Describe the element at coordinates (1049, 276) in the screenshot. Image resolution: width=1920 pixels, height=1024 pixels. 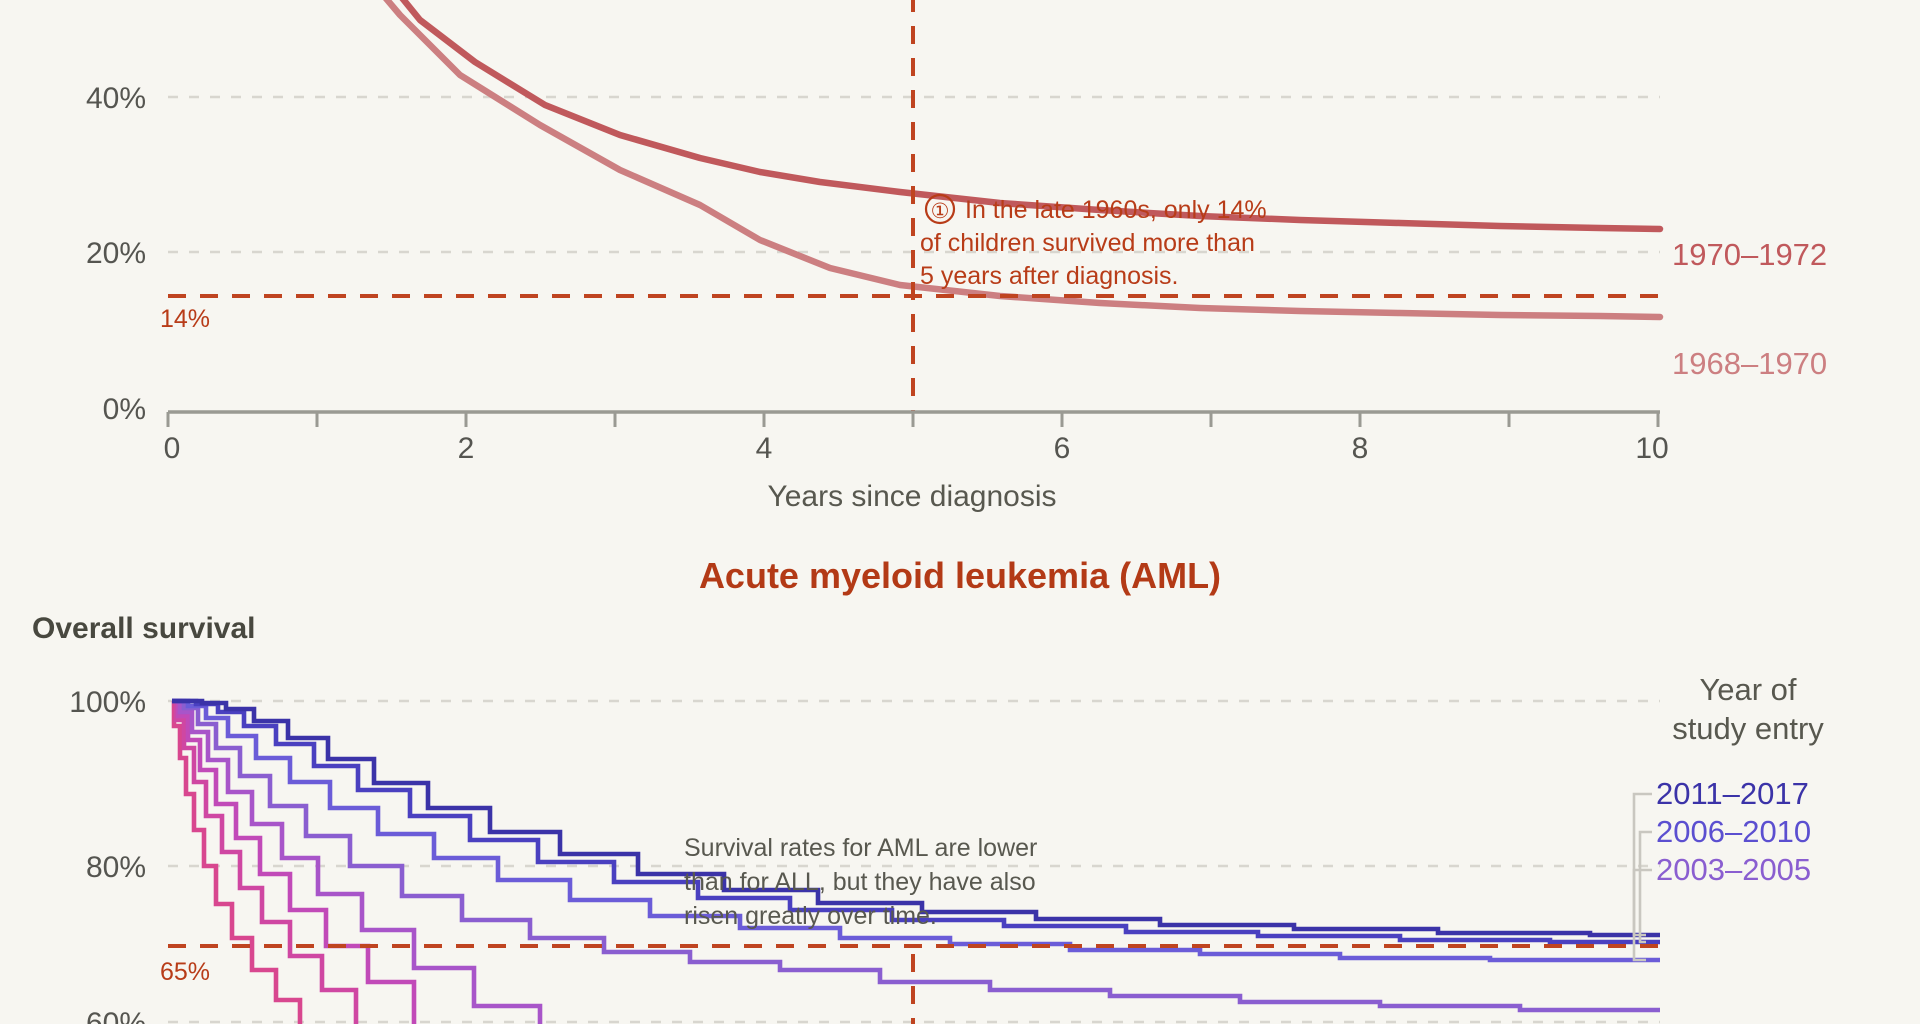
I see `annotation-line-3: 5 years after diagnosis.` at that location.